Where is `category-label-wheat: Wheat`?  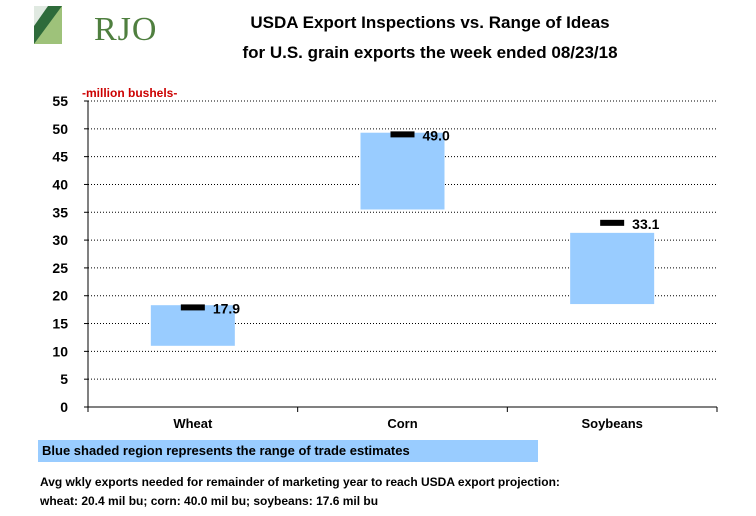
category-label-wheat: Wheat is located at coordinates (193, 423).